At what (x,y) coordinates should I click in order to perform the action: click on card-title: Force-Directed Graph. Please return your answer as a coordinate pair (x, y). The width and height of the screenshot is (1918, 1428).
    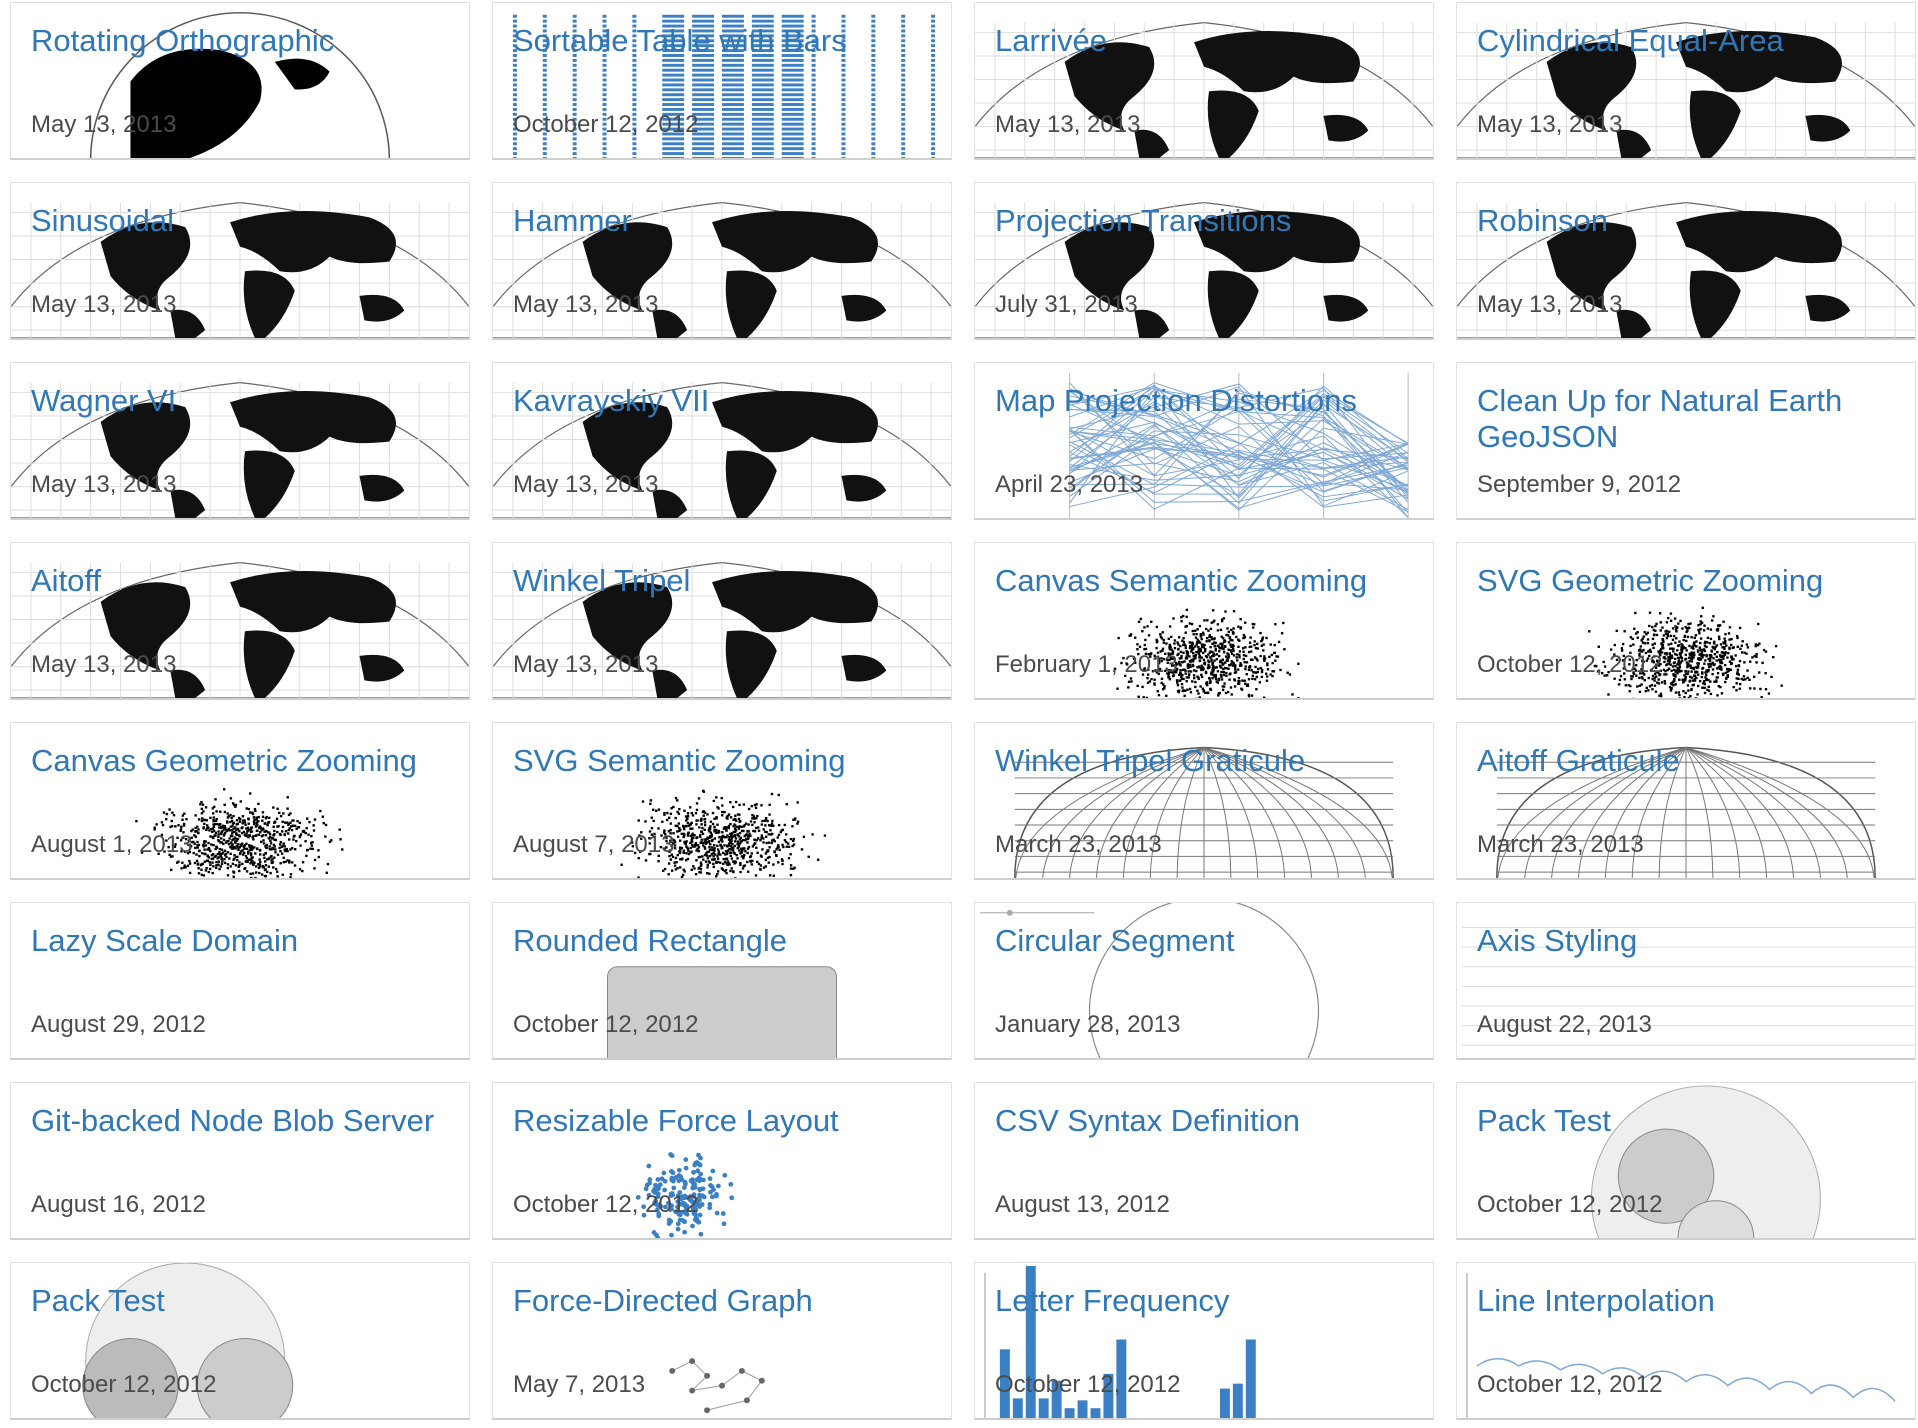
    Looking at the image, I should click on (663, 1300).